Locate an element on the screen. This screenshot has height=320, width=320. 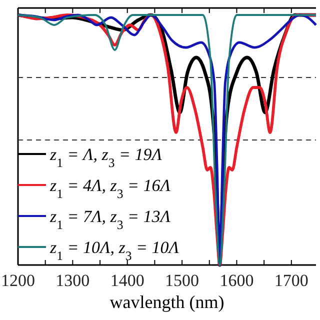
x-tick-label: 1400 is located at coordinates (127, 280).